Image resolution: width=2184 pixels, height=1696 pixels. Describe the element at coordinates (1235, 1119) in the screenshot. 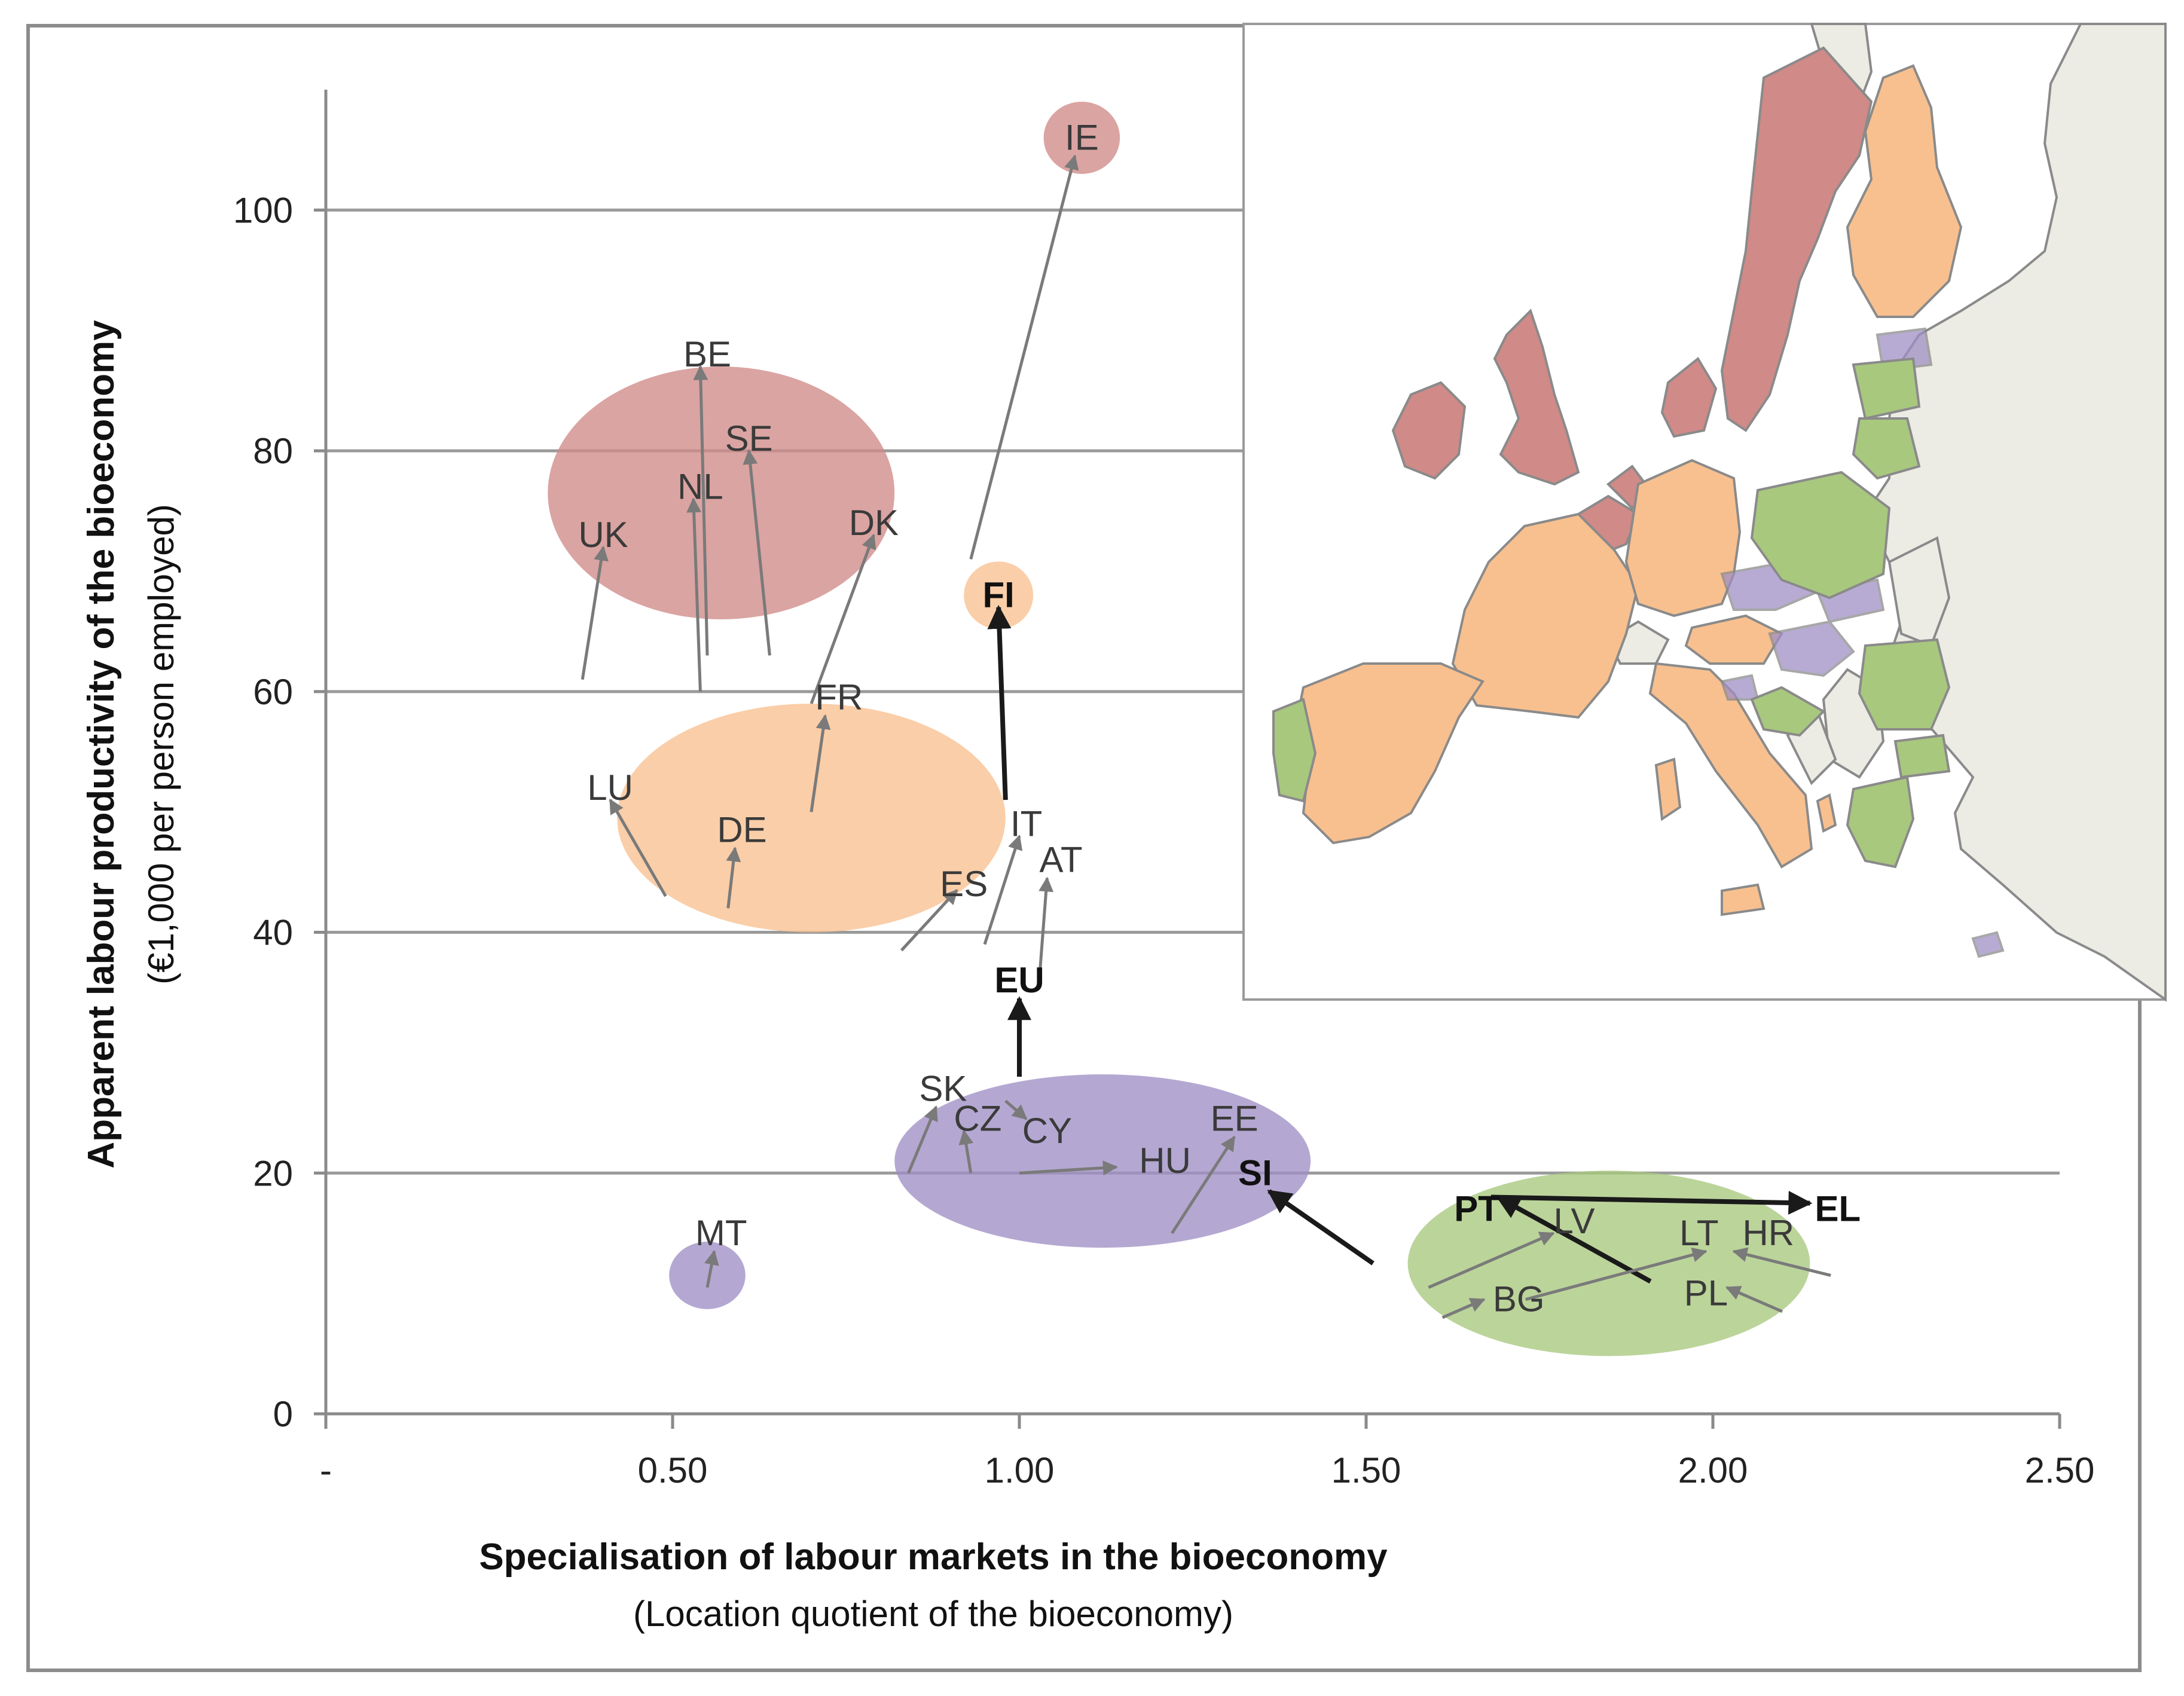

I see `country-label-ee: EE` at that location.